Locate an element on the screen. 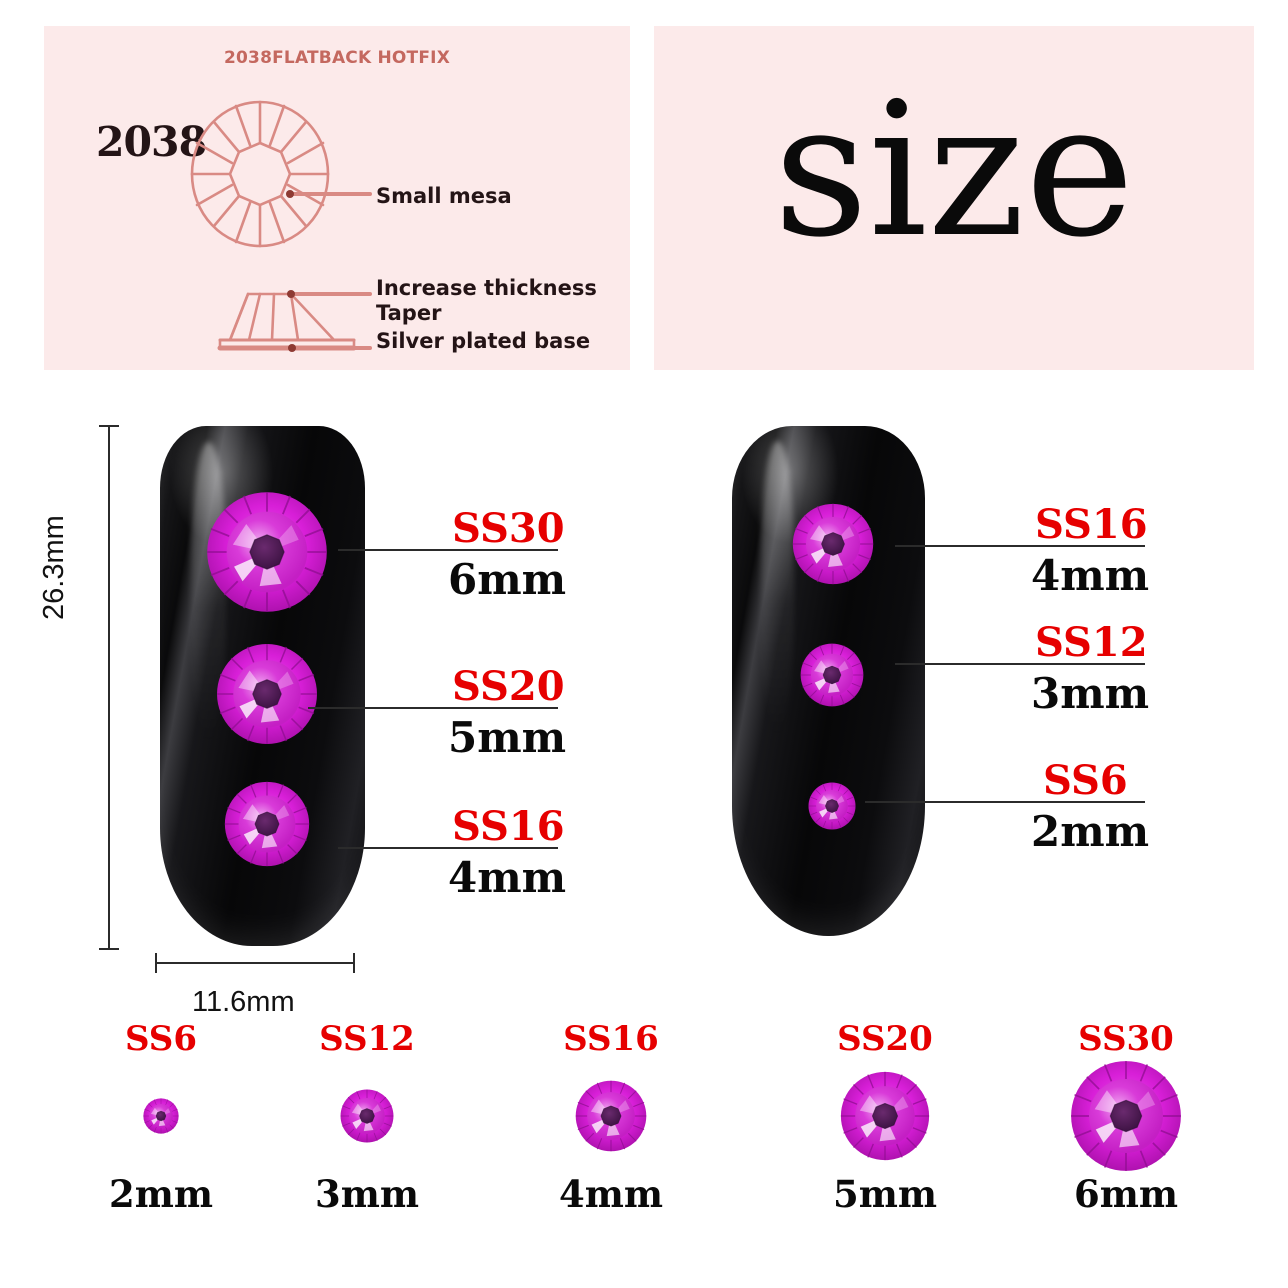  height-dimension-line is located at coordinates (109, 687).